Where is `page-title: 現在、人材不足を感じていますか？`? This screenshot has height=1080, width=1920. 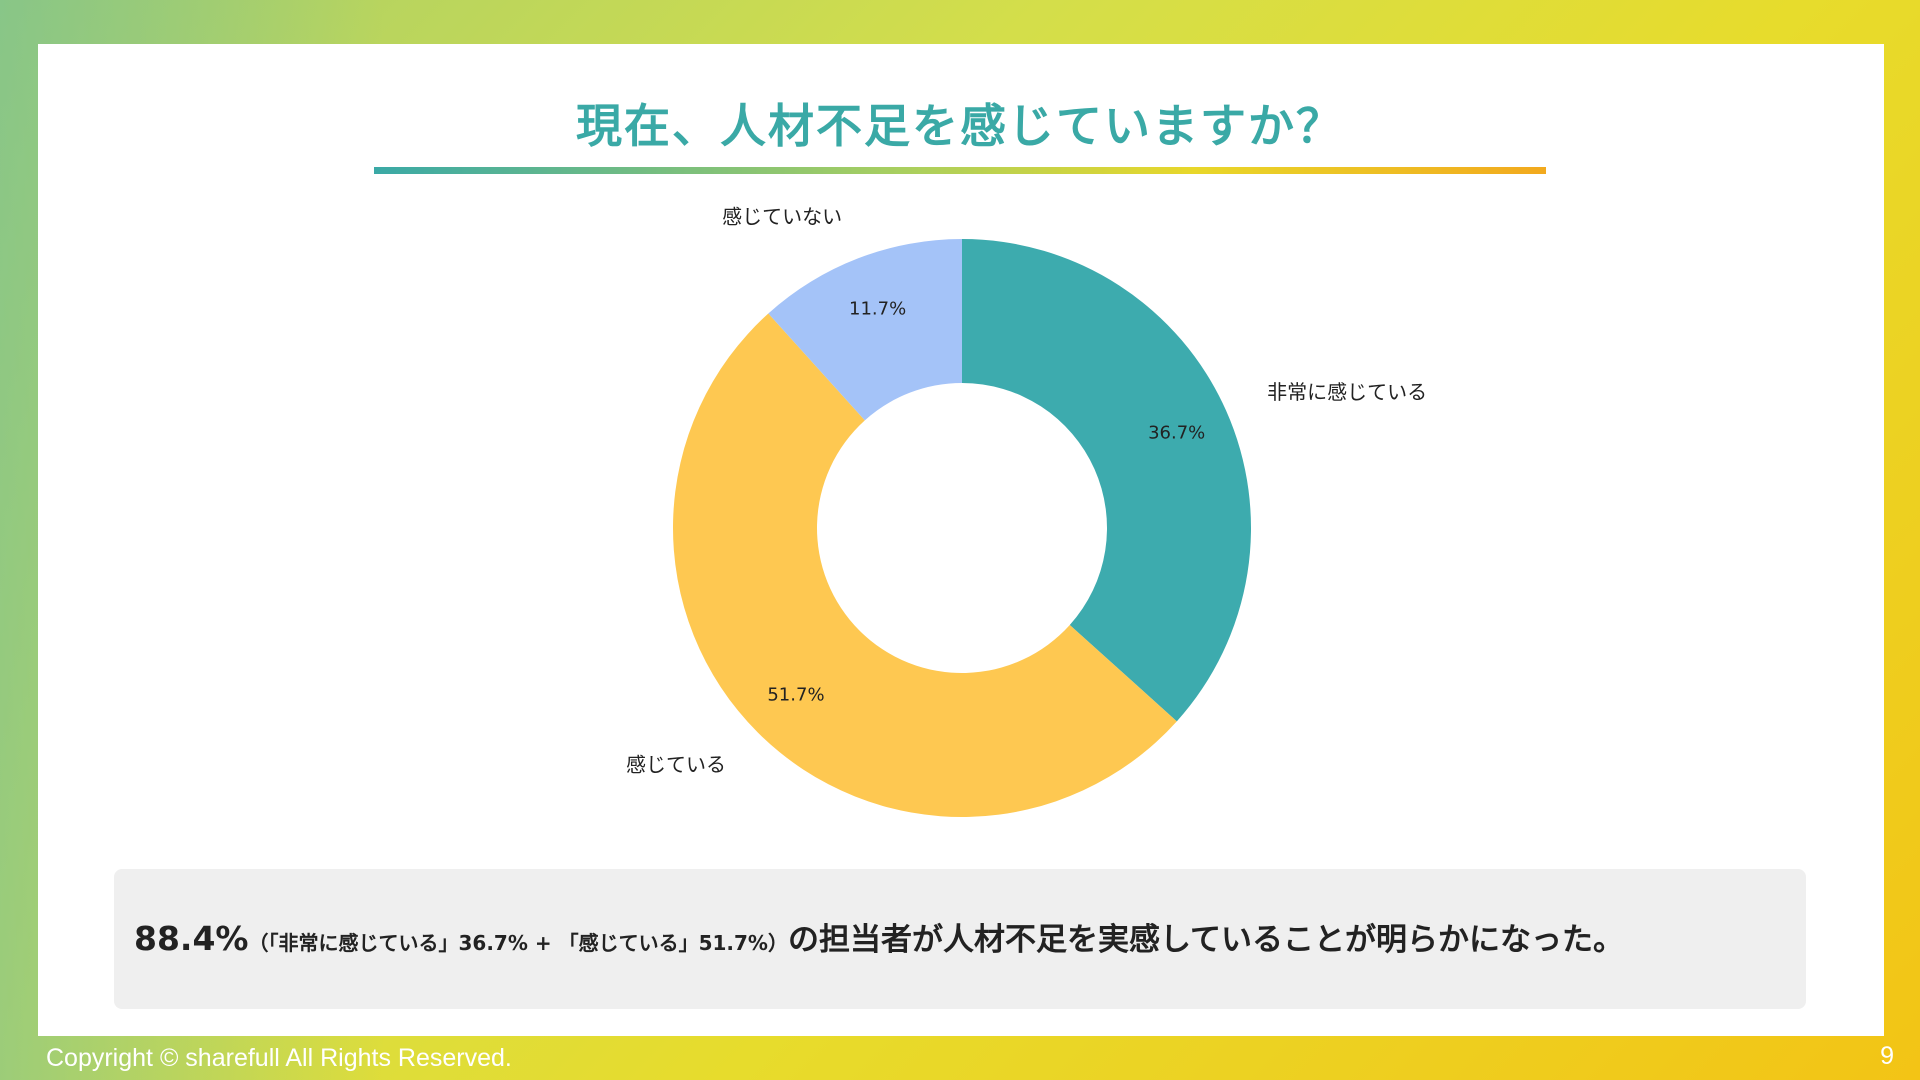 page-title: 現在、人材不足を感じていますか？ is located at coordinates (960, 126).